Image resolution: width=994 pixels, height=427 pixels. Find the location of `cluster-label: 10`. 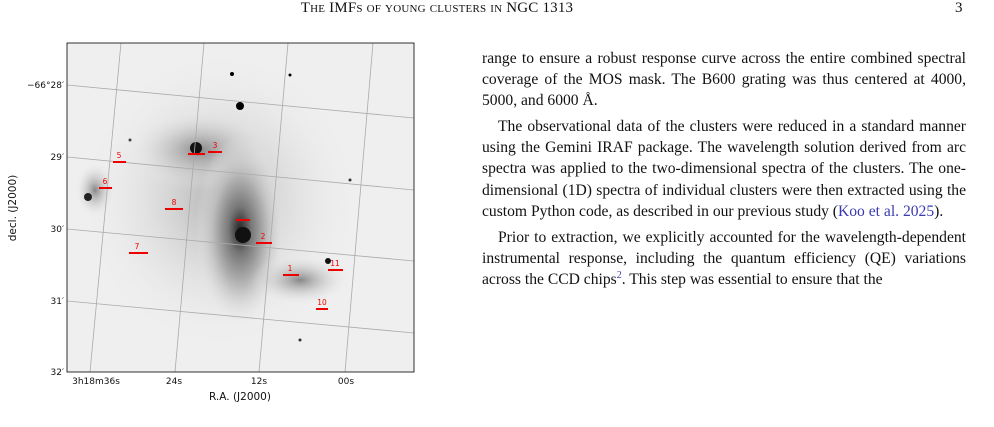

cluster-label: 10 is located at coordinates (322, 302).